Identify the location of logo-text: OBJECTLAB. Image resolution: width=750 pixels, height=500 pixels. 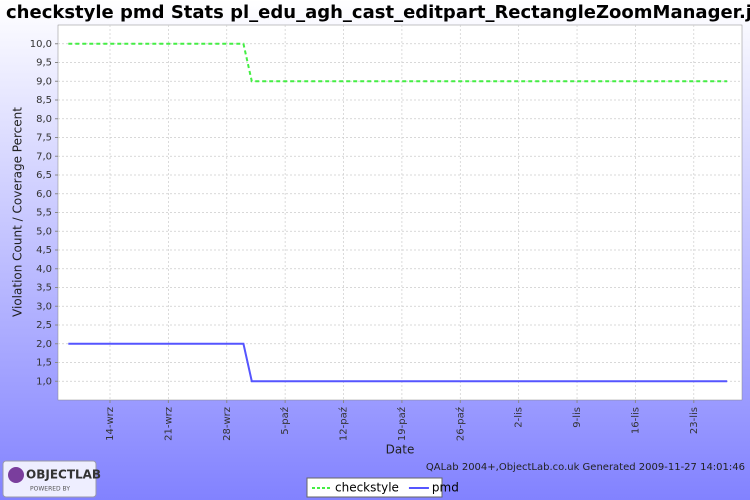
(63, 475).